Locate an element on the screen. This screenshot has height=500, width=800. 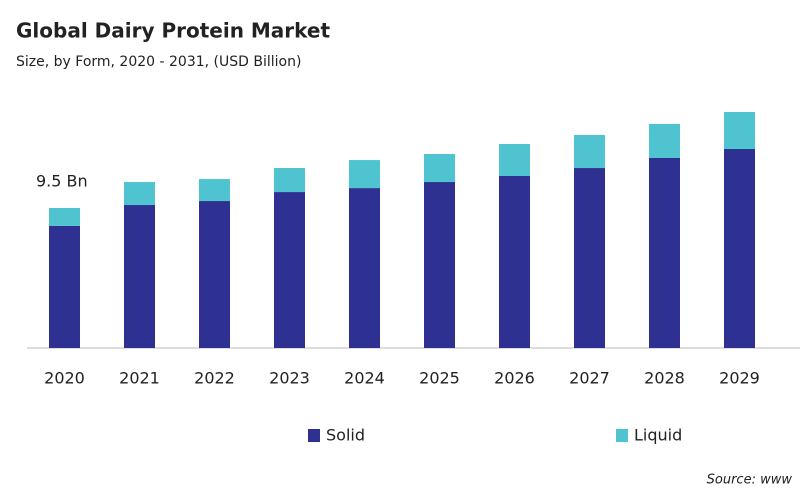
x-tick-label: 2025 is located at coordinates (439, 378).